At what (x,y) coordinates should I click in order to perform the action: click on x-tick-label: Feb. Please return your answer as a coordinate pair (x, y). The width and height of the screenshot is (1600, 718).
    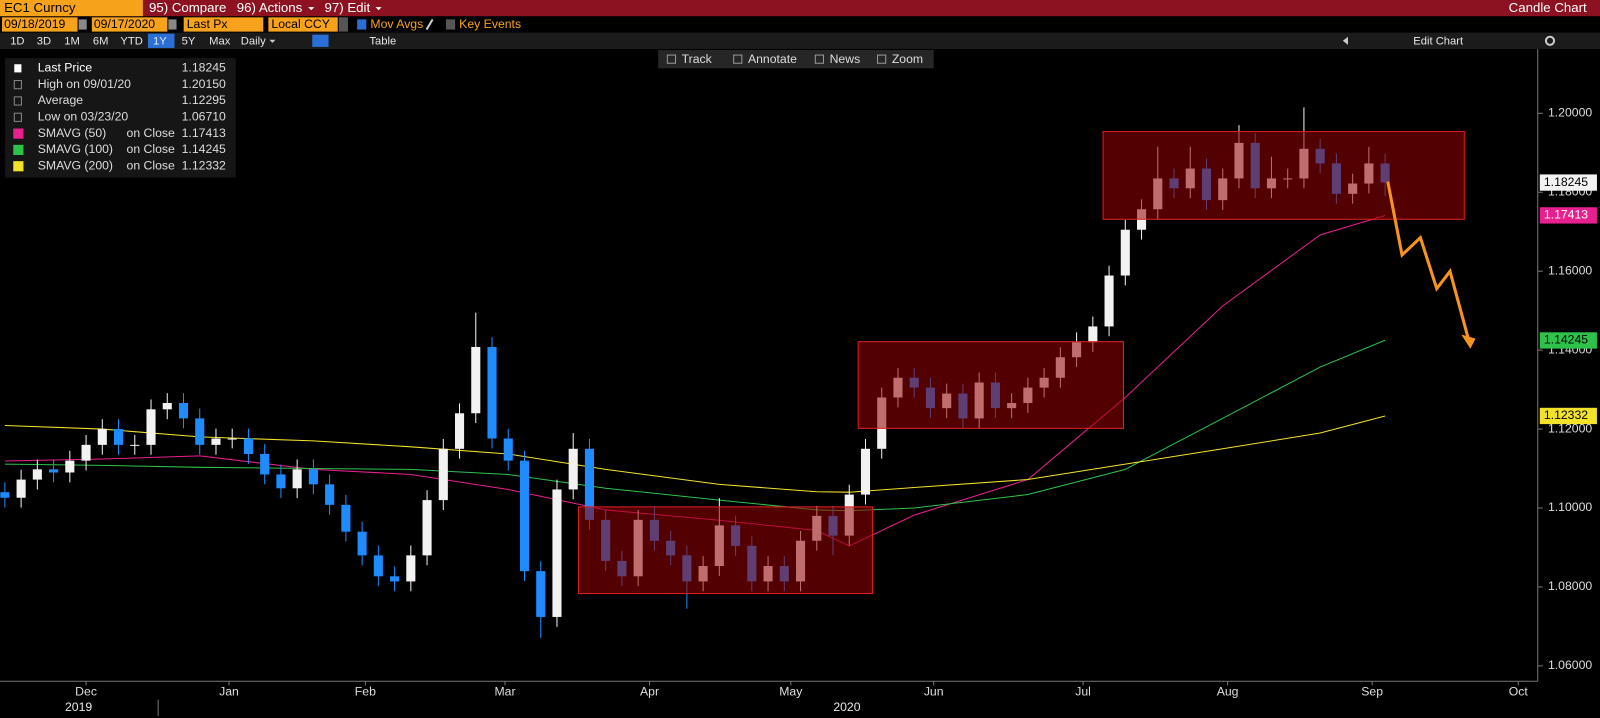
    Looking at the image, I should click on (365, 692).